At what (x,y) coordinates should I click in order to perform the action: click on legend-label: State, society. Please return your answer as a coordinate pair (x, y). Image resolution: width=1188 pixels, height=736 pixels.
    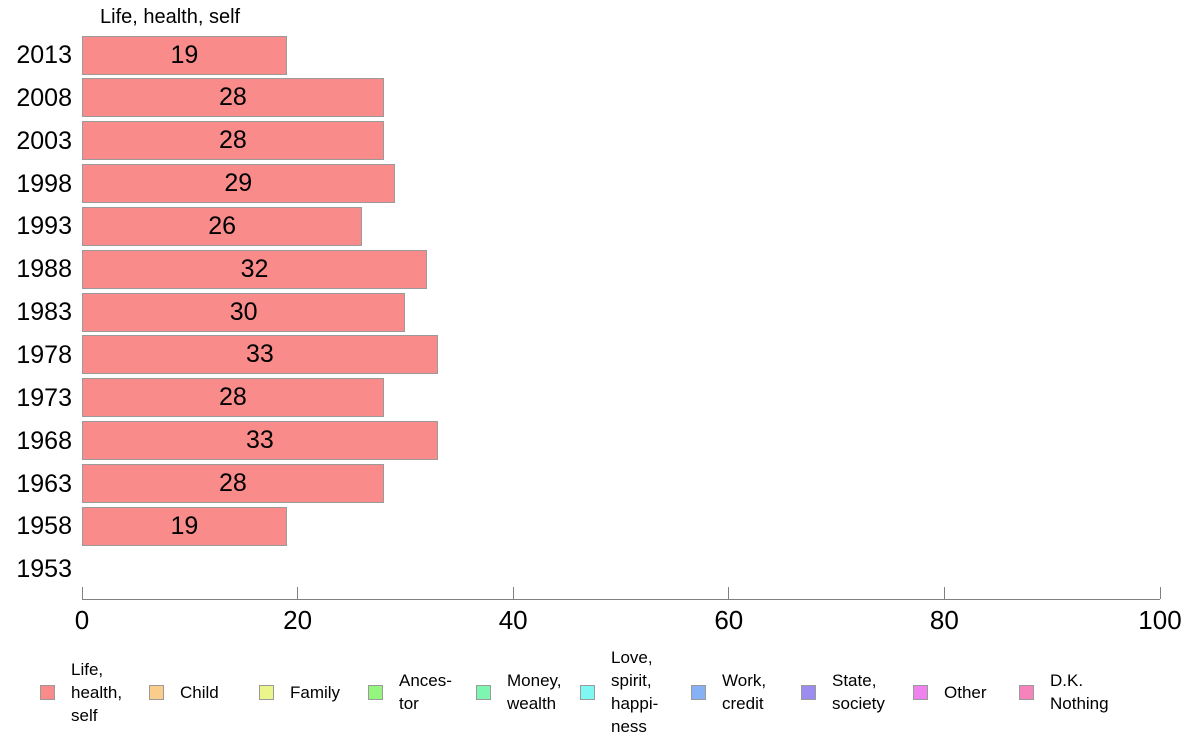
    Looking at the image, I should click on (858, 692).